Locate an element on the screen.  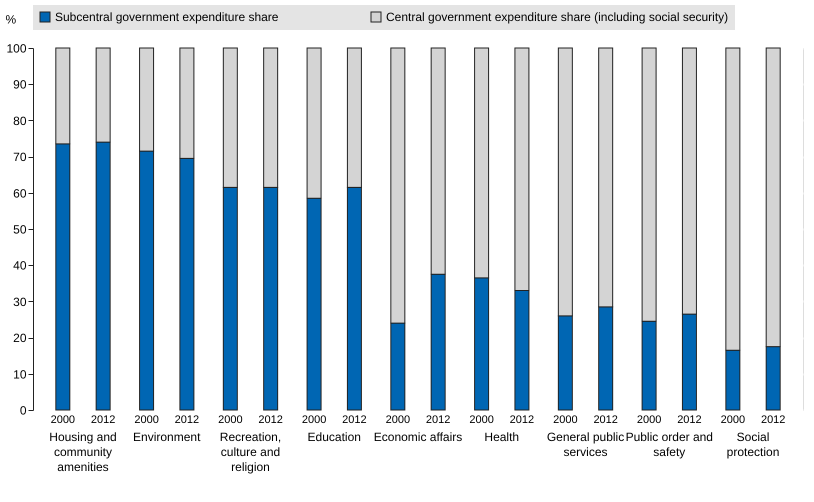
text: Education is located at coordinates (334, 437).